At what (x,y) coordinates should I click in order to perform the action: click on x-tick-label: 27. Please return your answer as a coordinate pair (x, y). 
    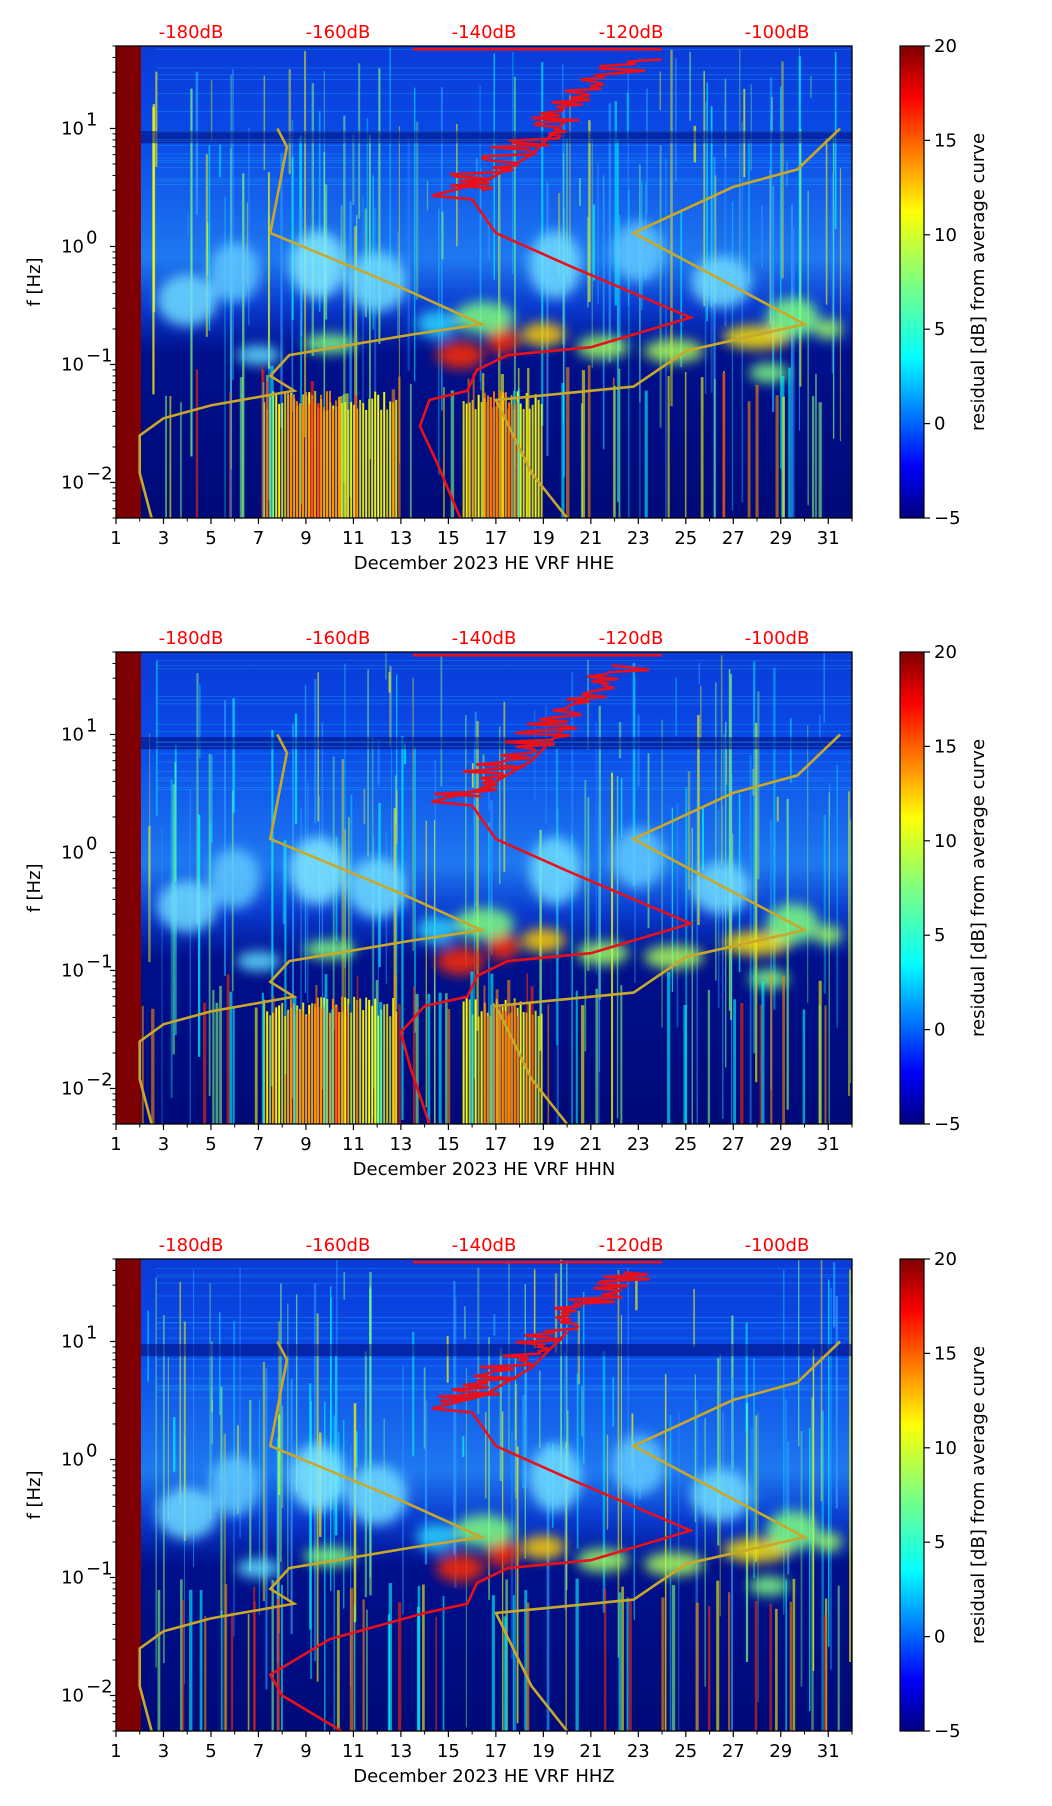
    Looking at the image, I should click on (733, 538).